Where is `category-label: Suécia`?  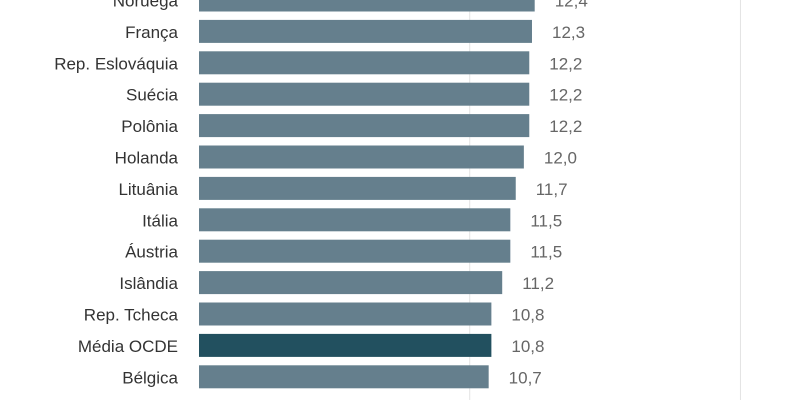 category-label: Suécia is located at coordinates (152, 95).